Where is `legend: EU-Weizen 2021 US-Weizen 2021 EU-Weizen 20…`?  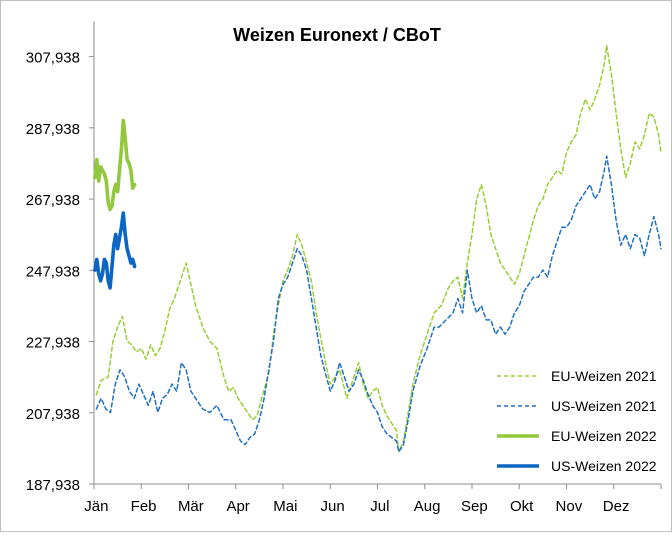
legend: EU-Weizen 2021 US-Weizen 2021 EU-Weizen 20… is located at coordinates (577, 421).